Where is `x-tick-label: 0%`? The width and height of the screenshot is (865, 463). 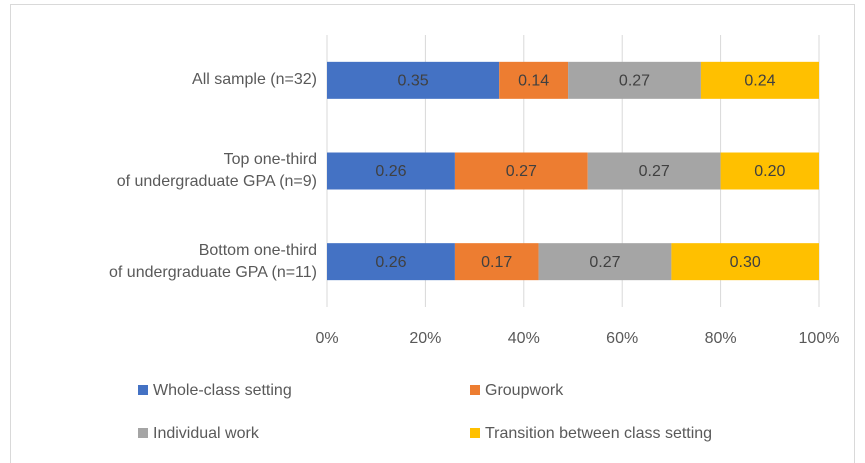
x-tick-label: 0% is located at coordinates (326, 338).